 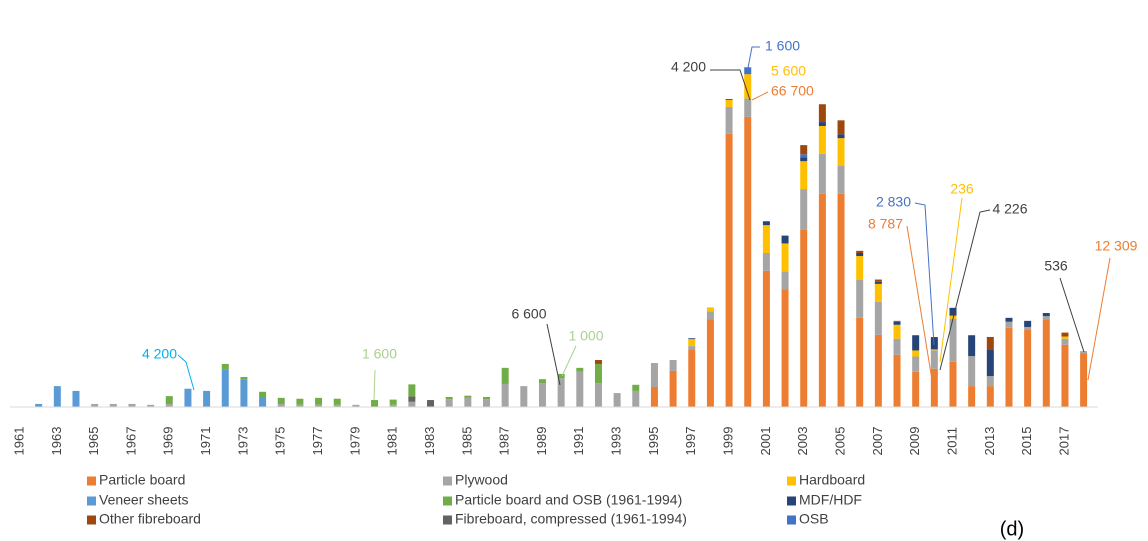 What do you see at coordinates (914, 441) in the screenshot?
I see `x-tick-label: 2009` at bounding box center [914, 441].